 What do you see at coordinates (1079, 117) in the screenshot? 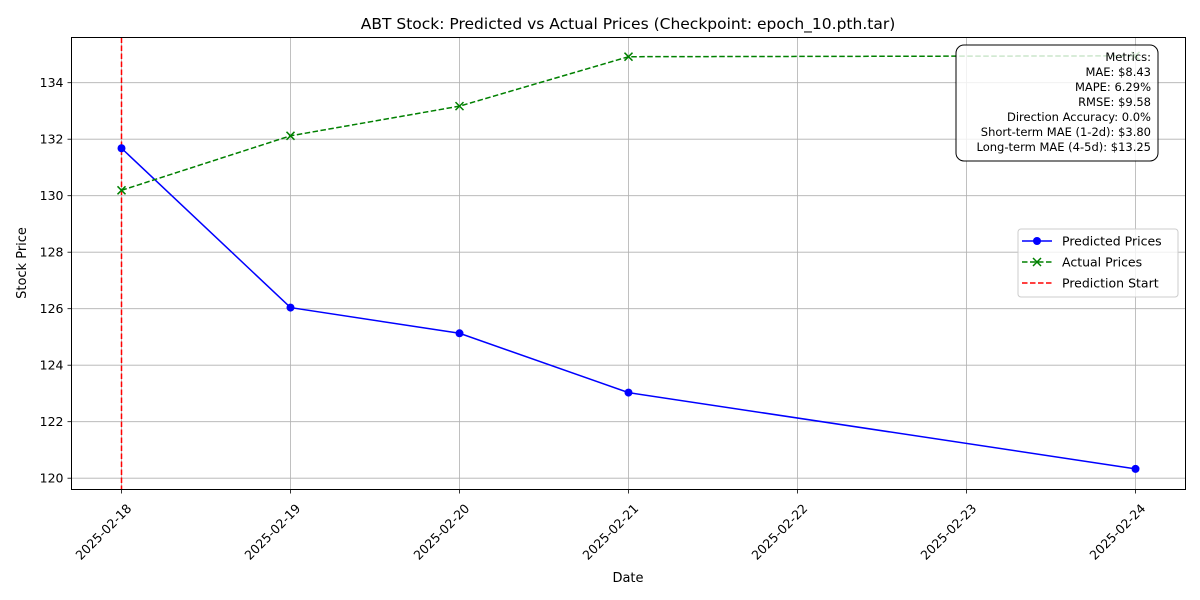
I see `metrics-line-direction-accuracy: Direction Accuracy: 0.0%` at bounding box center [1079, 117].